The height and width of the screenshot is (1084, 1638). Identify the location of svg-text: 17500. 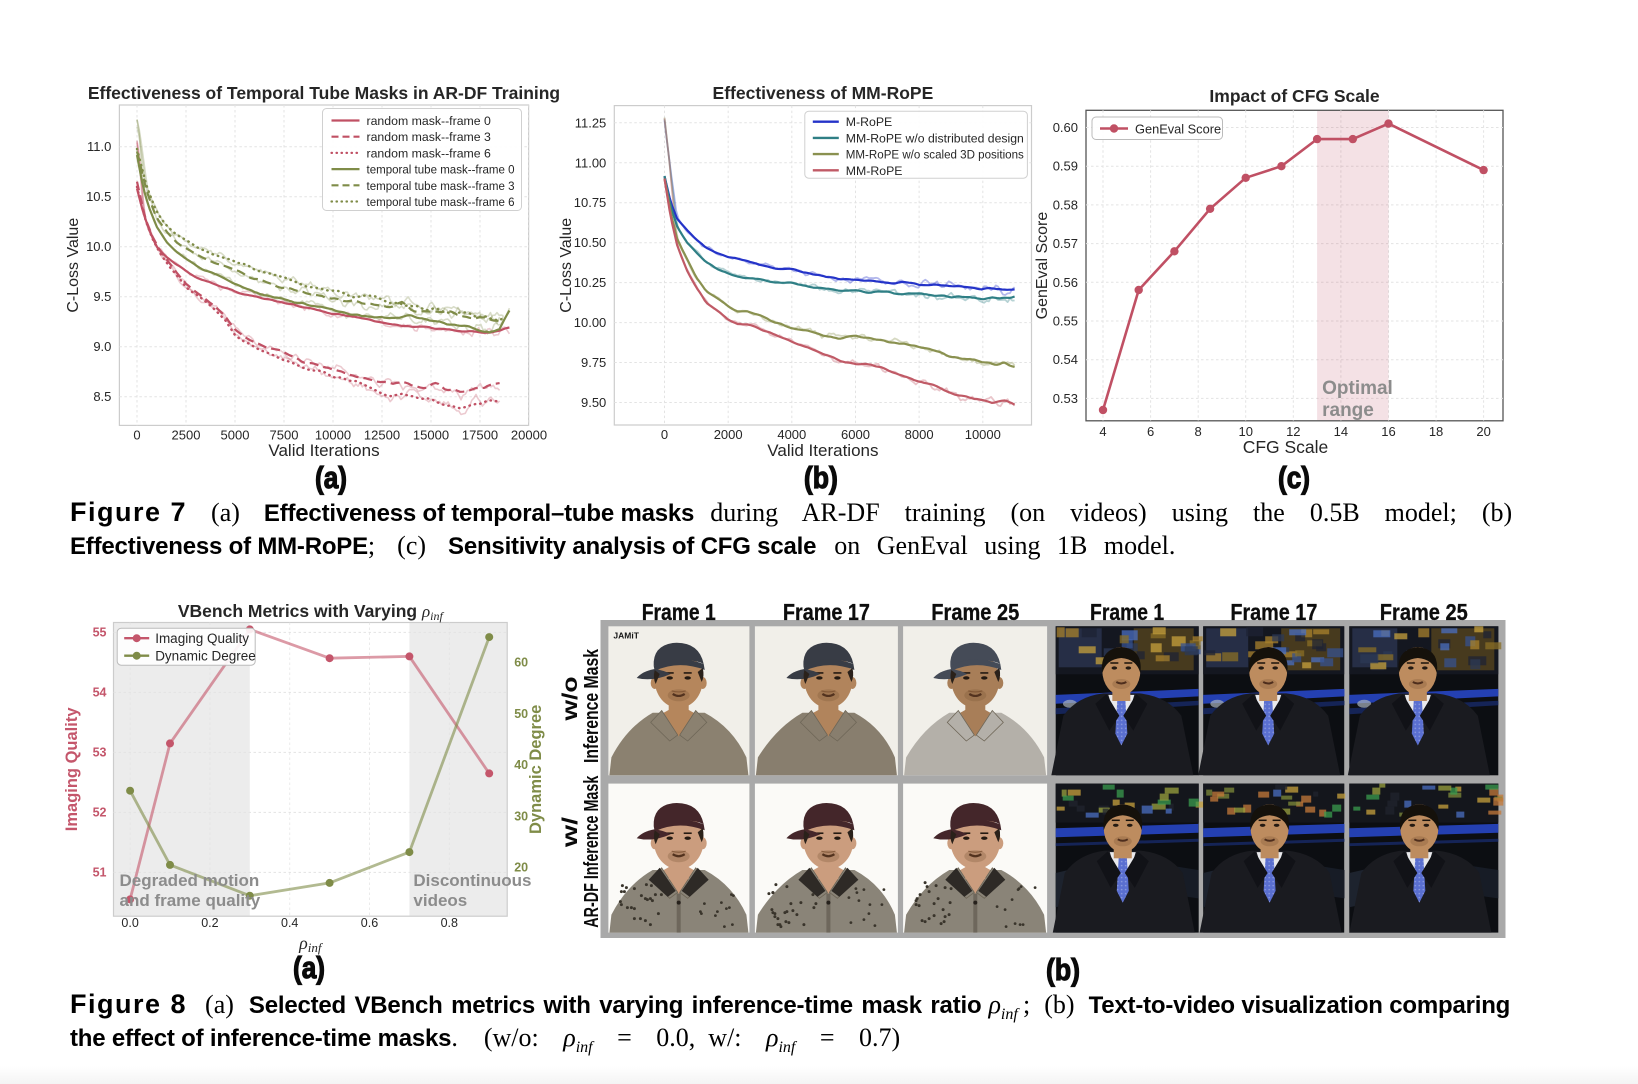
(480, 434).